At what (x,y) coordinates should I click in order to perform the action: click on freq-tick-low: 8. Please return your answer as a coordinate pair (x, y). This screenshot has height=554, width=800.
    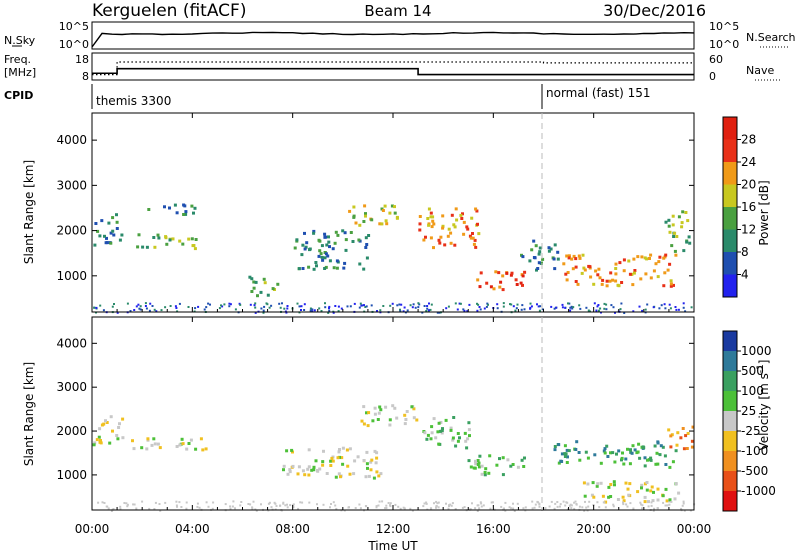
    Looking at the image, I should click on (85, 76).